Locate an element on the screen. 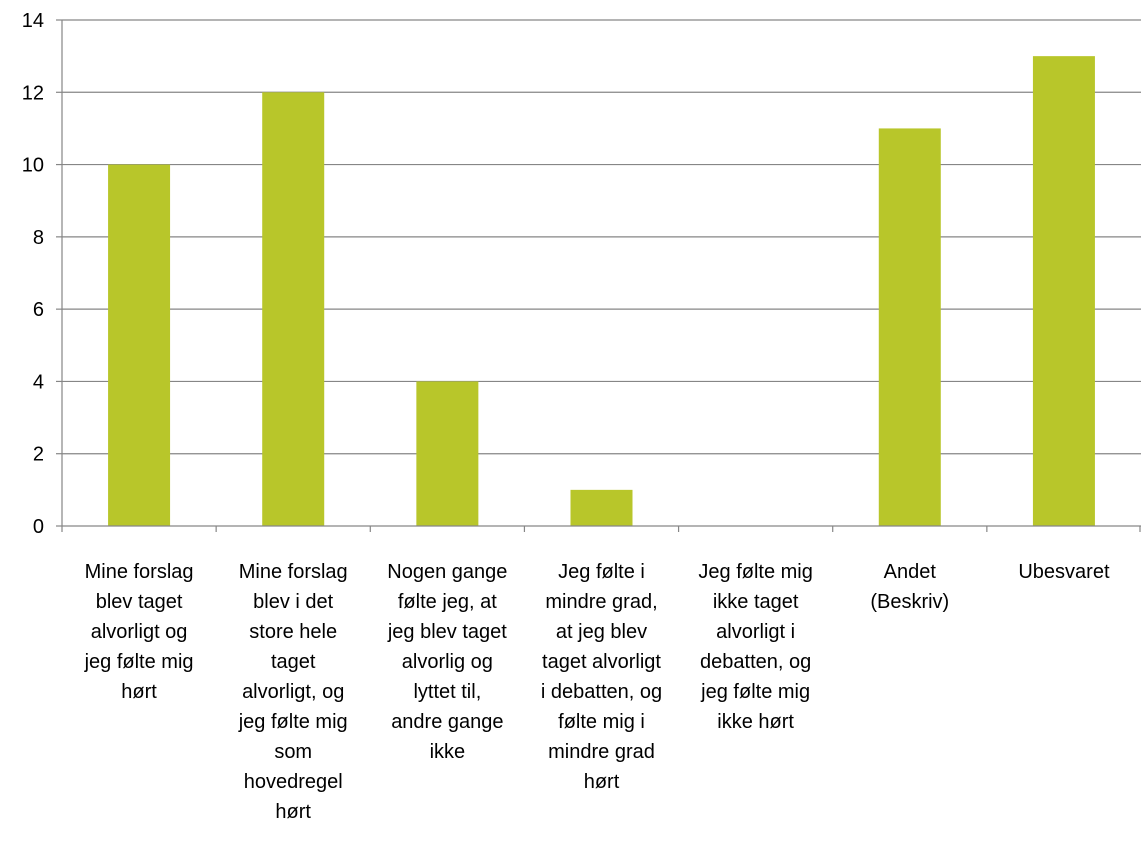  x-tick-label-line: ikke is located at coordinates (448, 752).